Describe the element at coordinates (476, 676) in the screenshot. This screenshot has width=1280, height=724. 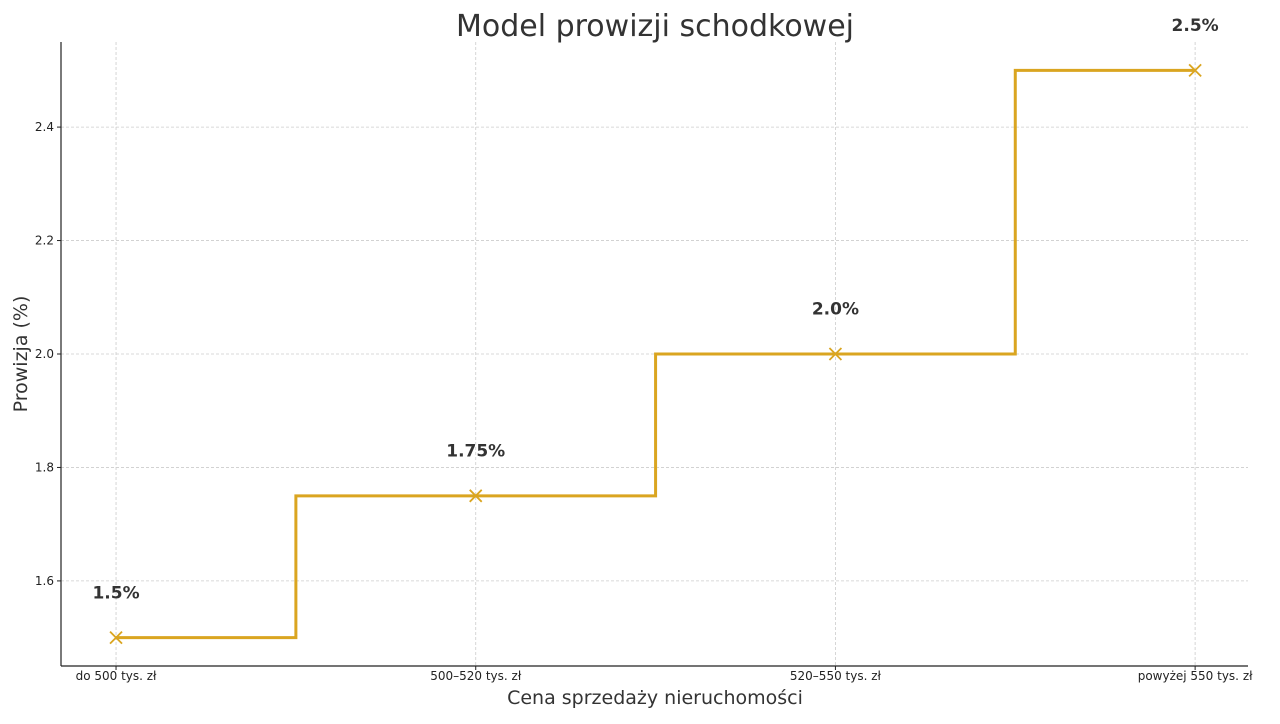
I see `x-tick-label: 500–520 tys. zł` at that location.